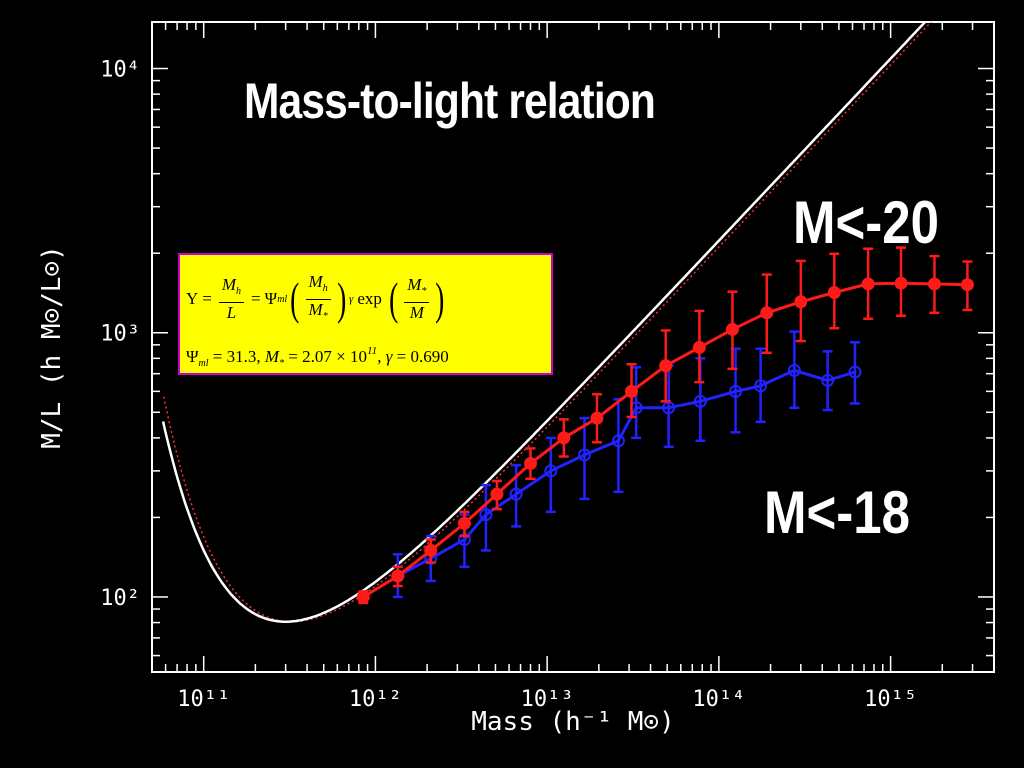 Image resolution: width=1024 pixels, height=768 pixels. I want to click on series-label-bright: M<-20, so click(866, 222).